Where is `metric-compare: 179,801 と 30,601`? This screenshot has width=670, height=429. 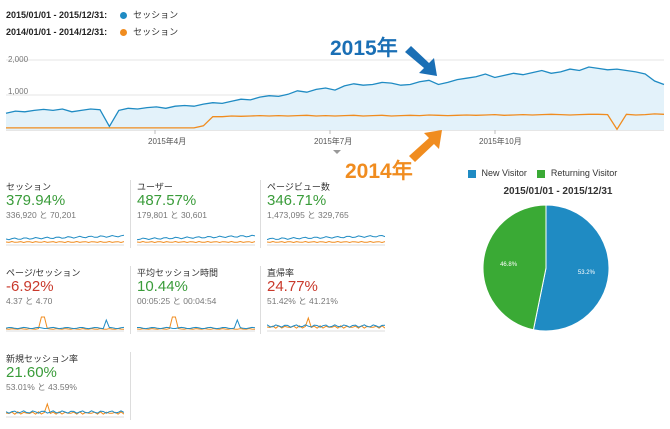
metric-compare: 179,801 と 30,601 is located at coordinates (172, 215).